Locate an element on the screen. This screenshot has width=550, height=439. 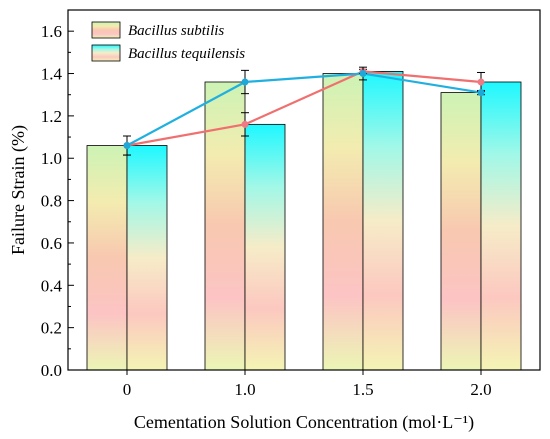
y-tick-label: 0.8 is located at coordinates (51, 201).